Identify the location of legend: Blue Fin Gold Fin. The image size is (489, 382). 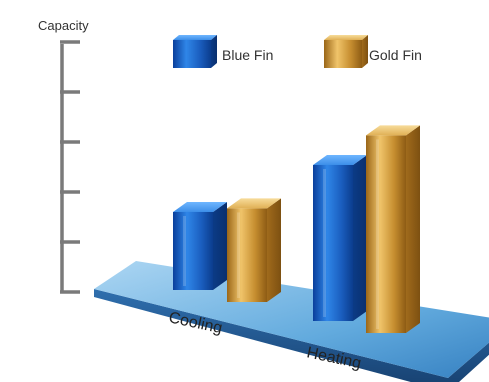
(297, 51).